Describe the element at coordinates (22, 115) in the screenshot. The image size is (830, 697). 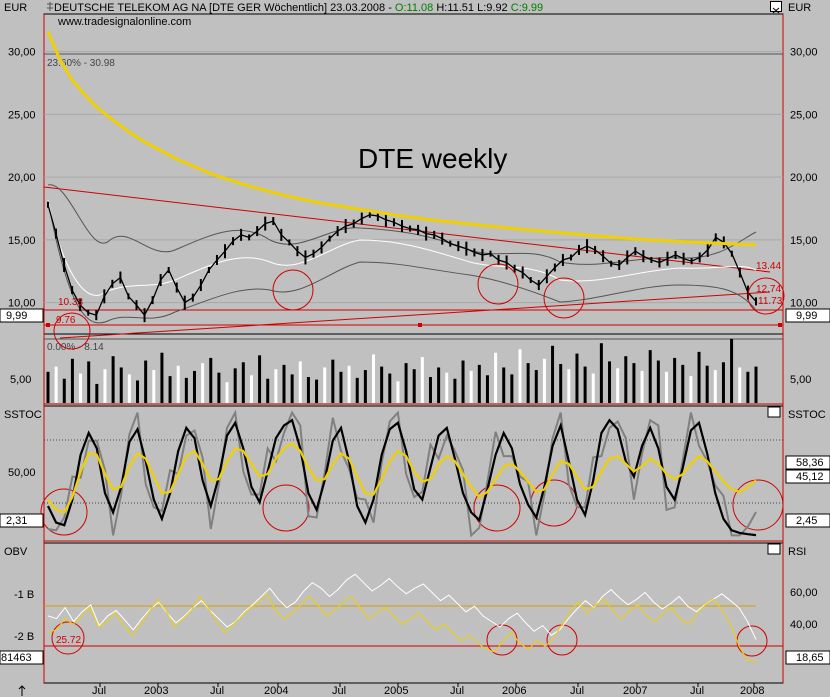
I see `price-ytick-left: 25,00` at that location.